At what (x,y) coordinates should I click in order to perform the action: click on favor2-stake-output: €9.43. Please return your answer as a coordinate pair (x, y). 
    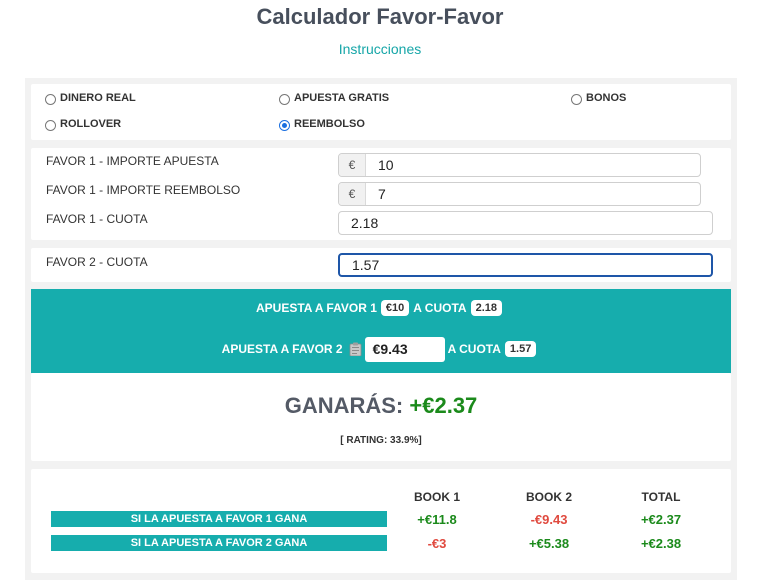
    Looking at the image, I should click on (404, 349).